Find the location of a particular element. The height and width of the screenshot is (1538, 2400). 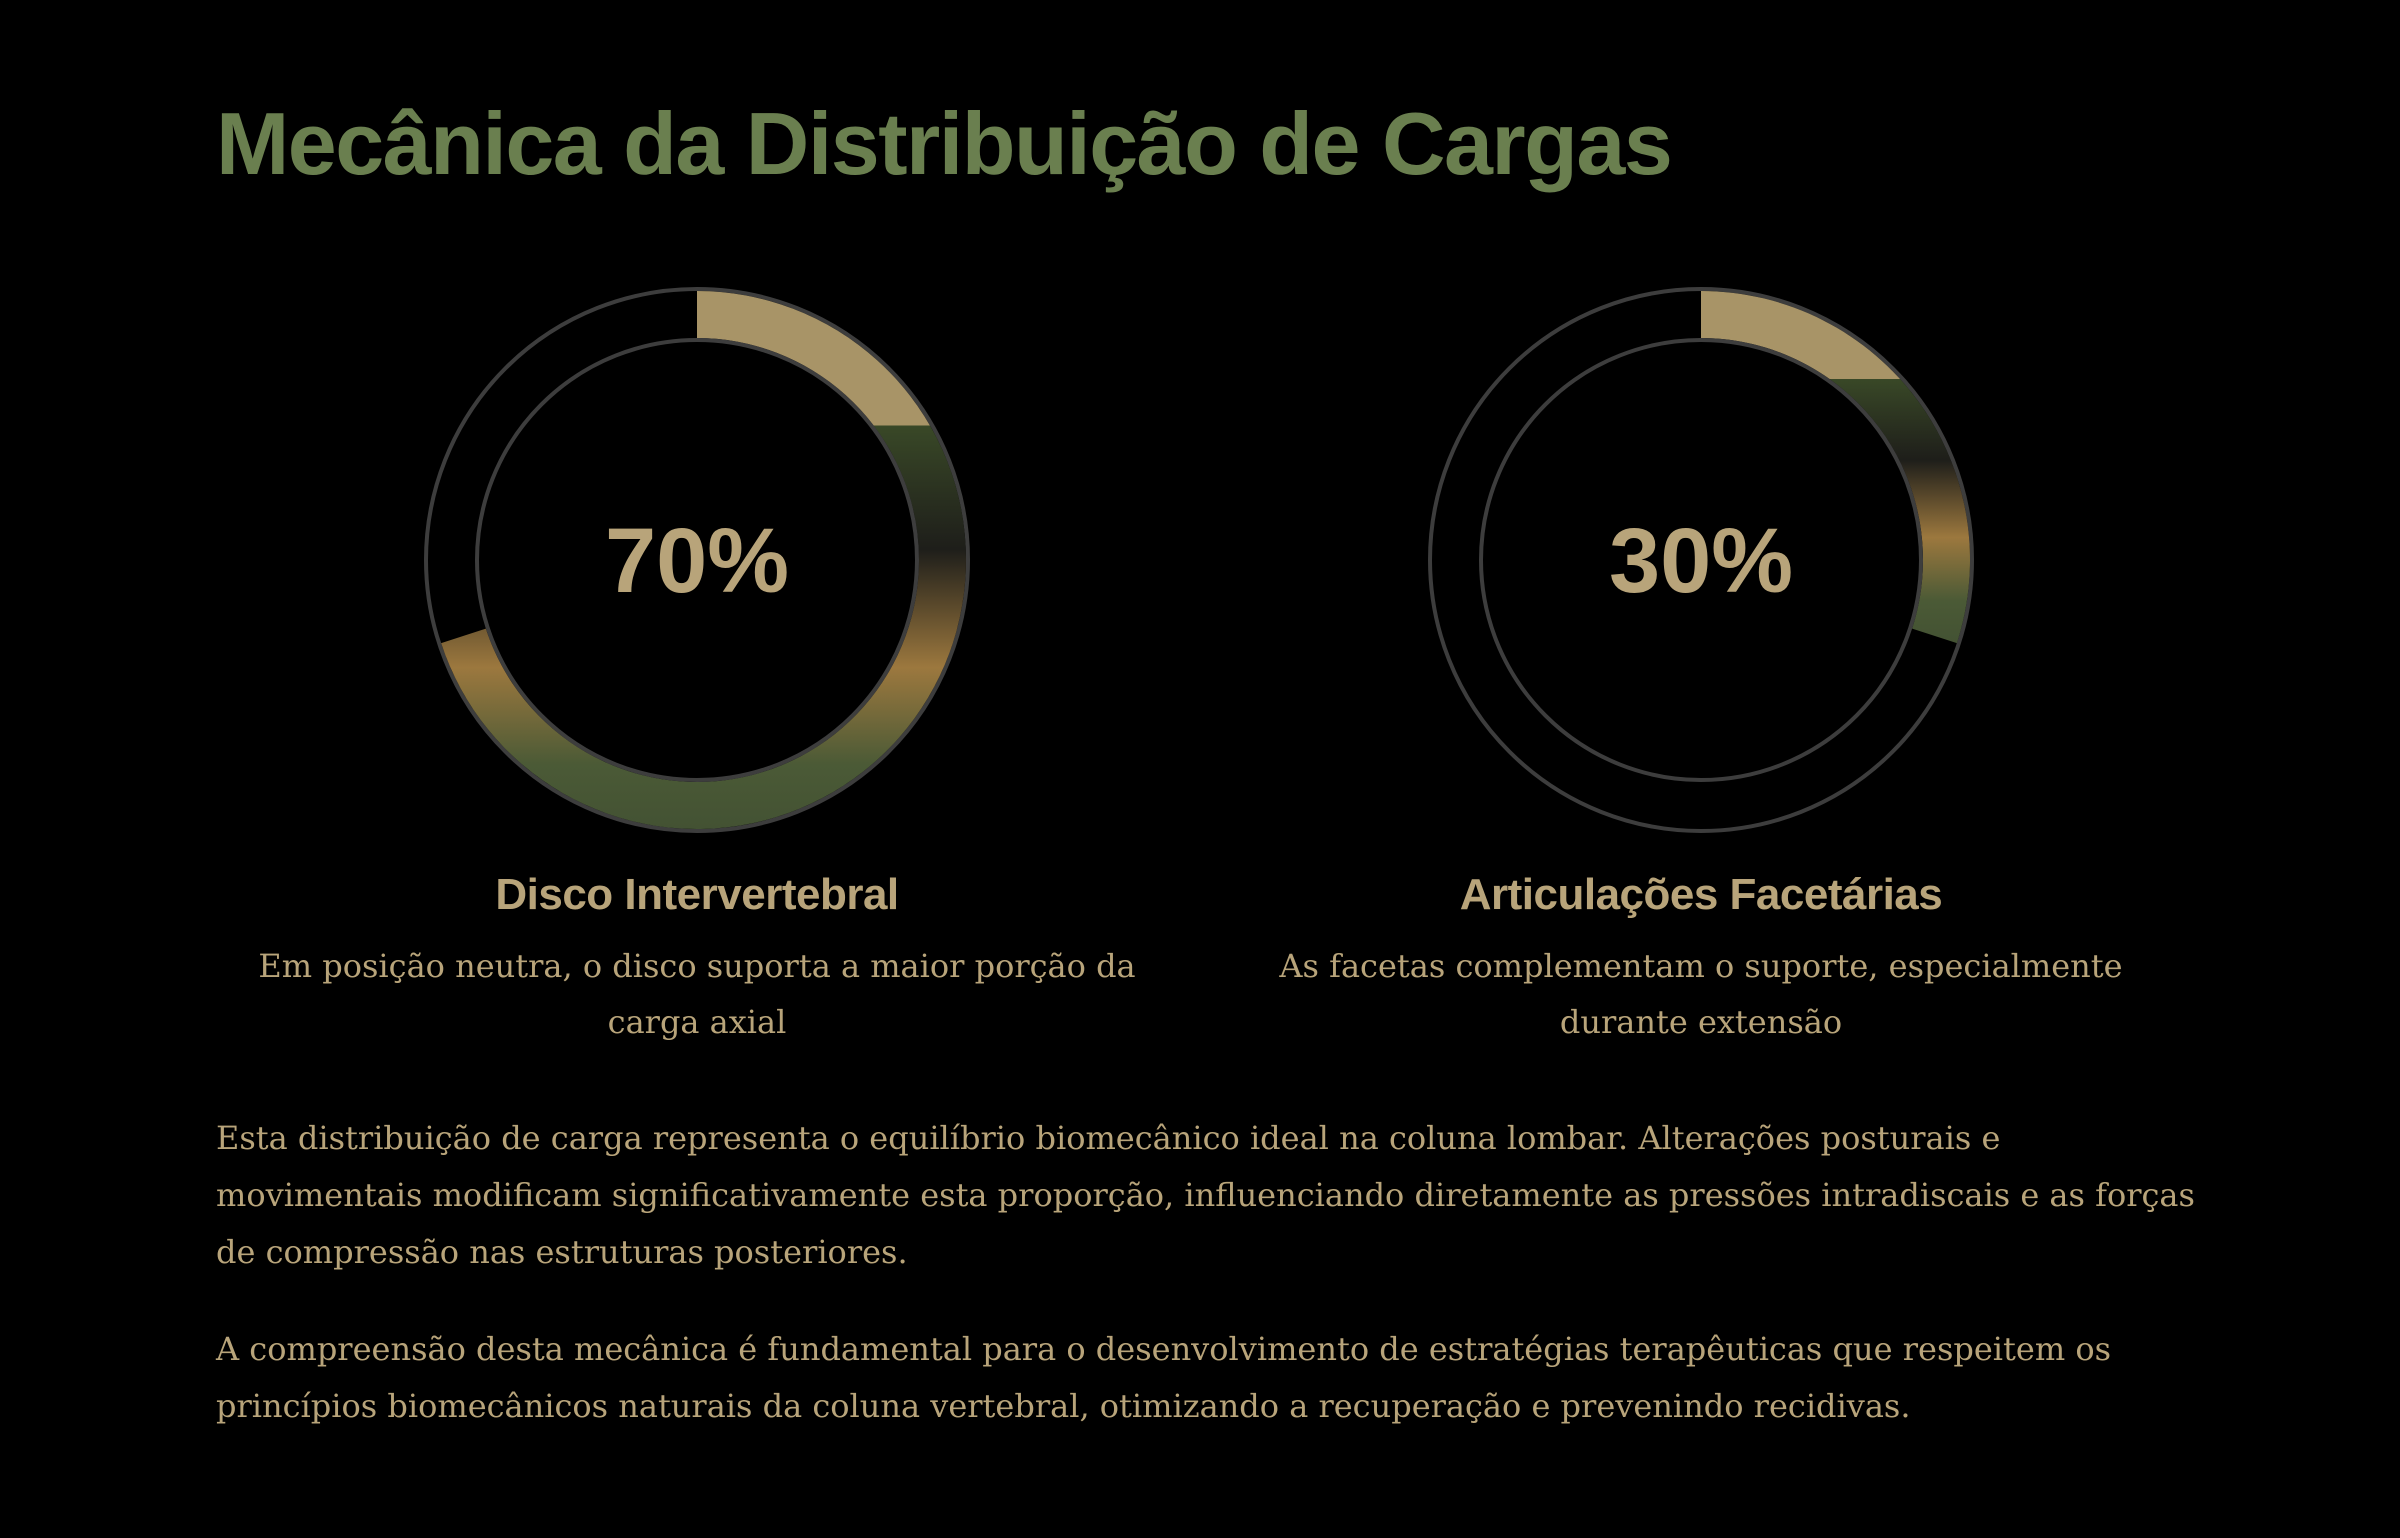

donut-arc is located at coordinates (1835, 467).